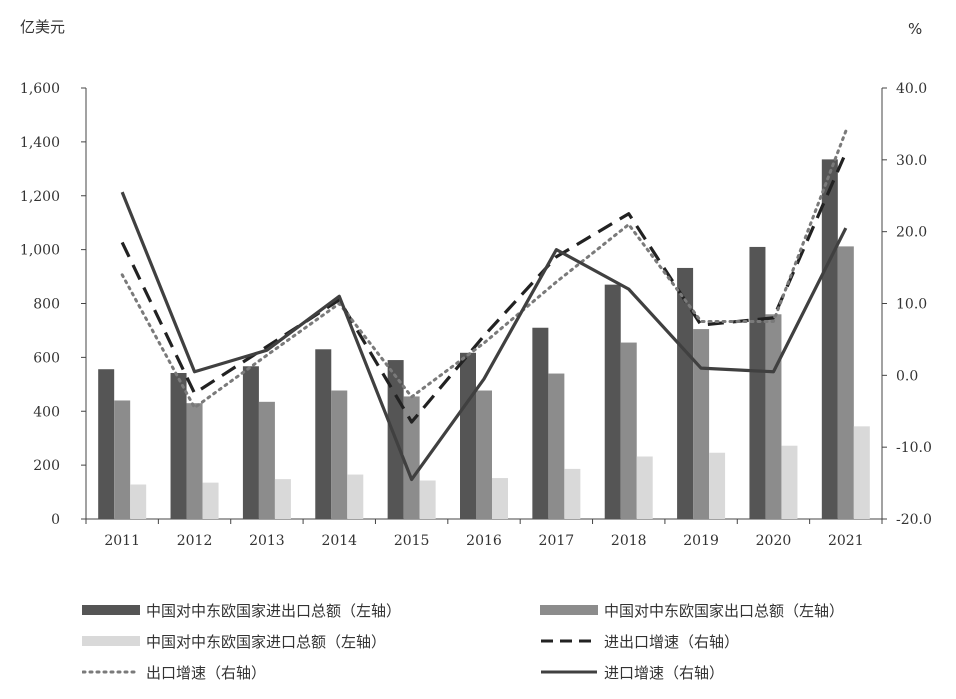  Describe the element at coordinates (628, 430) in the screenshot. I see `bar-2018-s1` at that location.